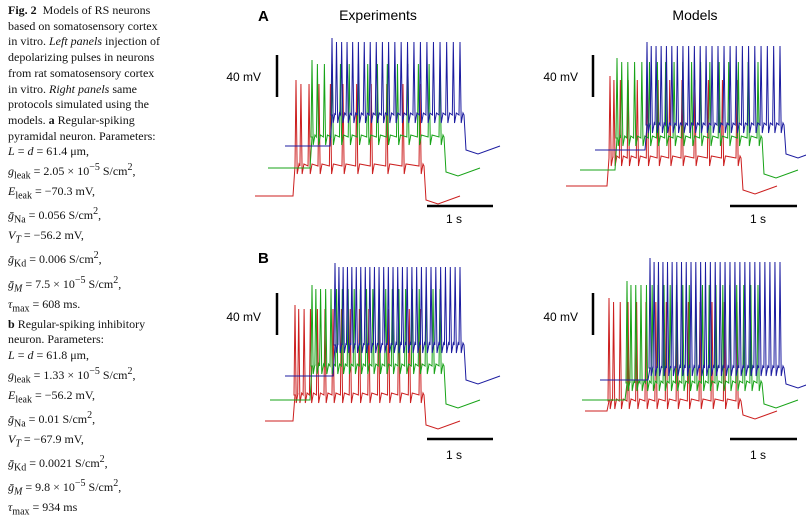 The height and width of the screenshot is (520, 806). Describe the element at coordinates (51, 396) in the screenshot. I see `b-param-2: Eleak = −56.2 mV,` at that location.